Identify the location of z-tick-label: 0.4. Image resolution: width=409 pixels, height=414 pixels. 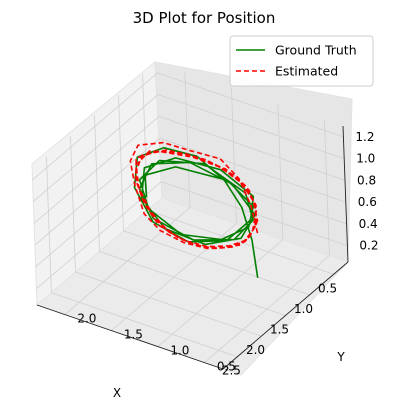
(368, 224).